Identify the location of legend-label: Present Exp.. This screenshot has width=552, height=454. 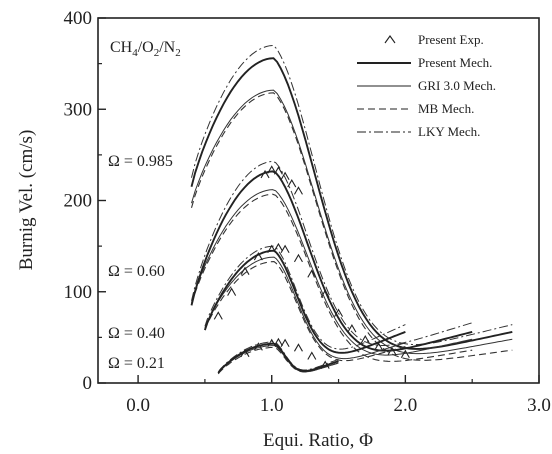
(451, 39).